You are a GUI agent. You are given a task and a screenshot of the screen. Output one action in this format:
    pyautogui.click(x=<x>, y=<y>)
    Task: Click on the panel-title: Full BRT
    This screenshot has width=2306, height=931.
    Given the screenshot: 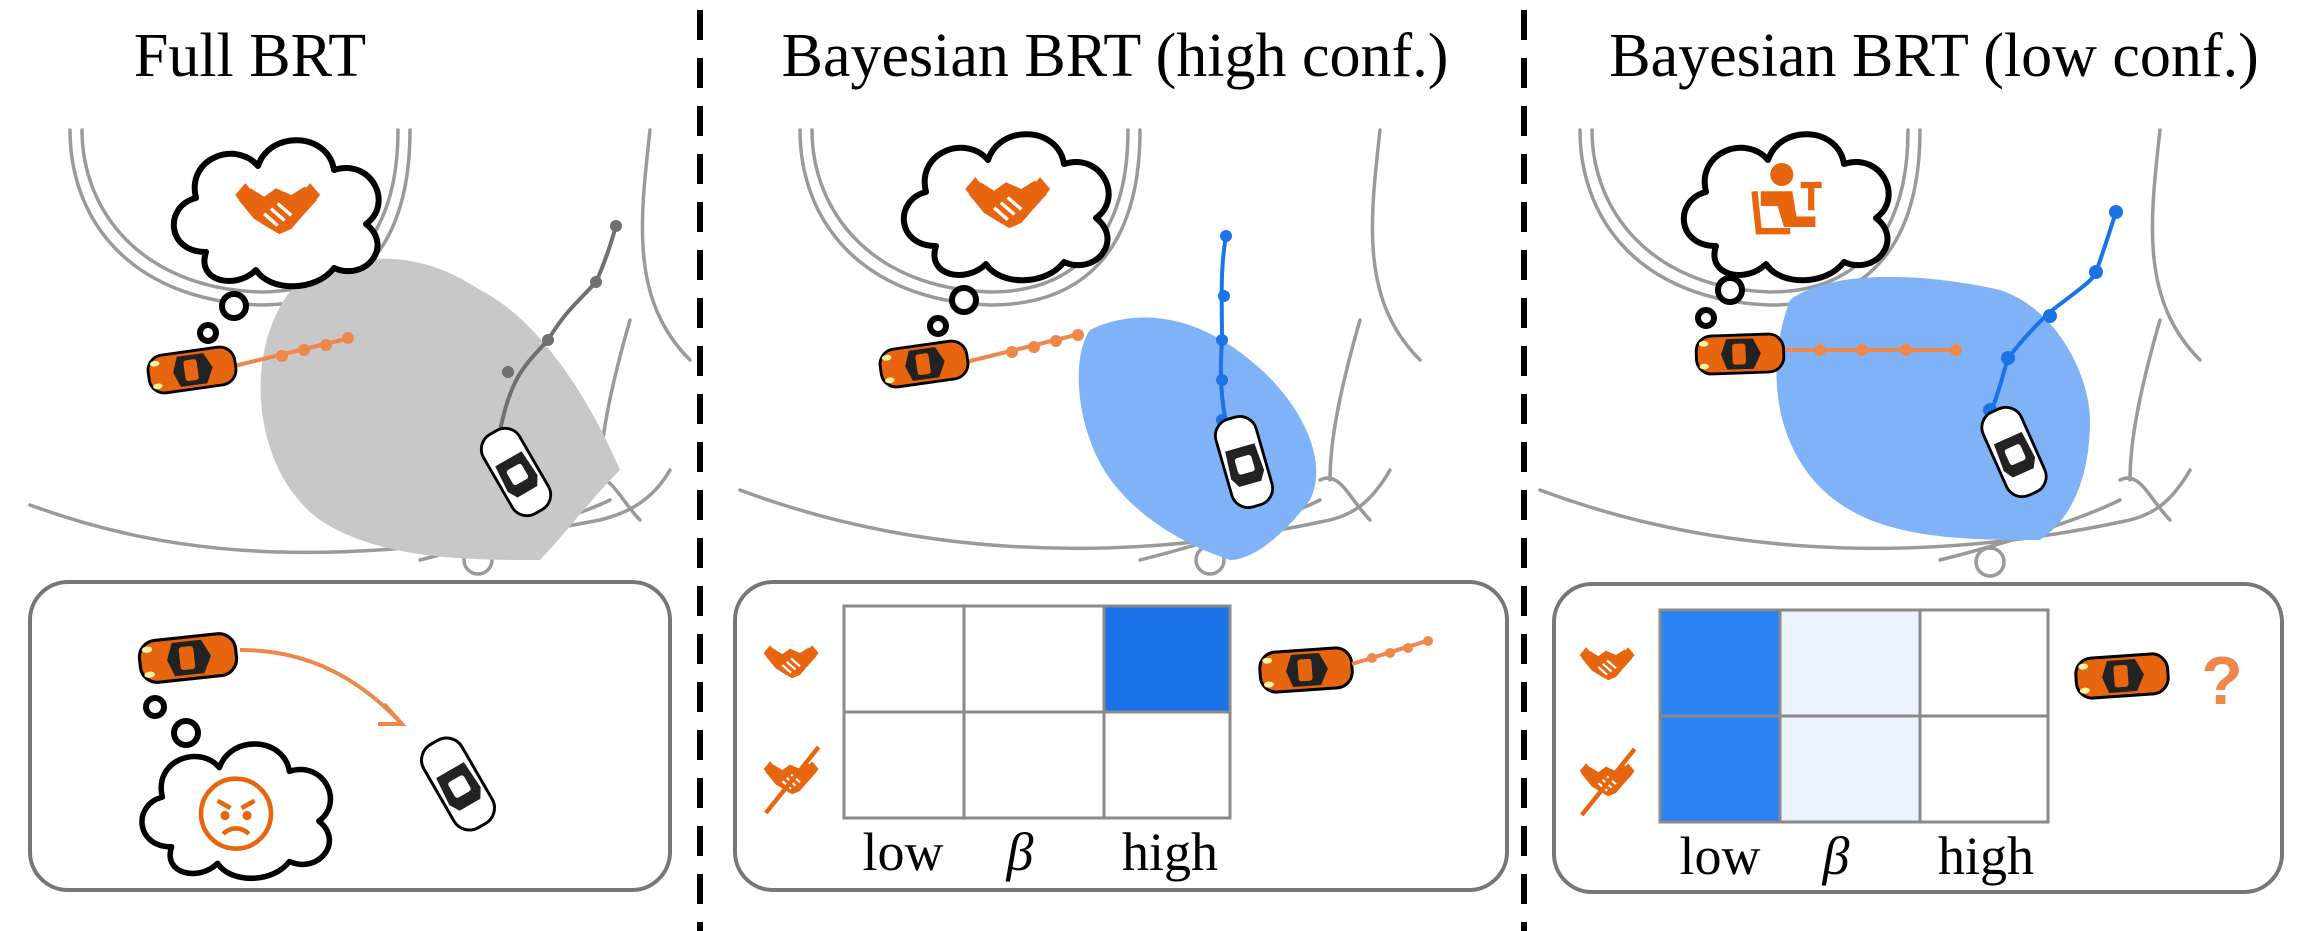 What is the action you would take?
    pyautogui.click(x=250, y=56)
    